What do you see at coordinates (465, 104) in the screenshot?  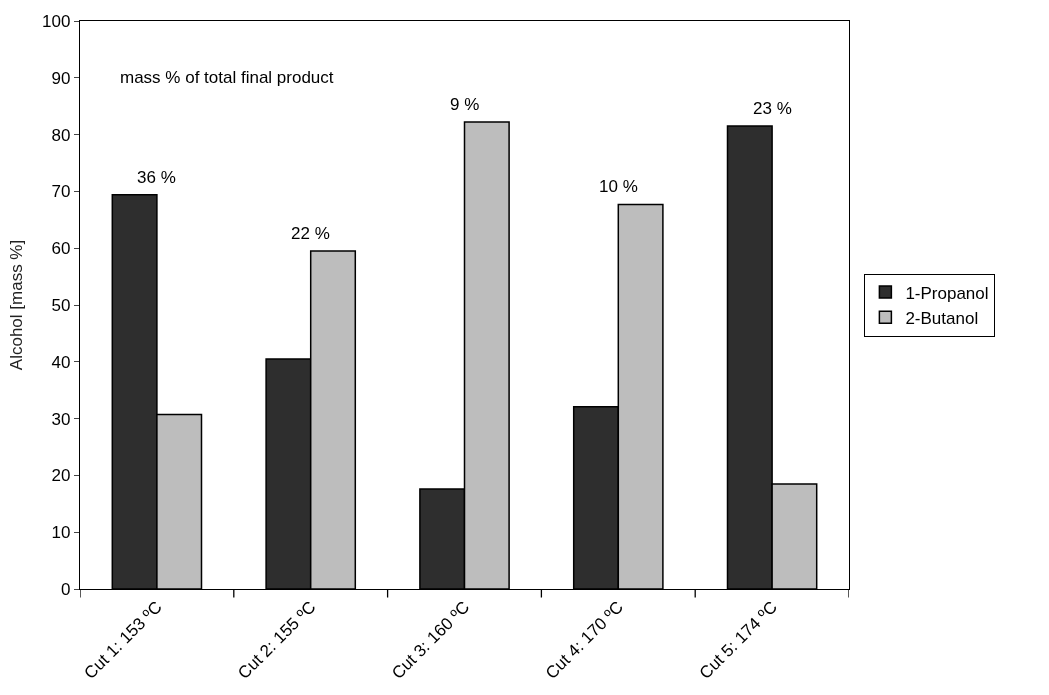 I see `annotation: 9 %` at bounding box center [465, 104].